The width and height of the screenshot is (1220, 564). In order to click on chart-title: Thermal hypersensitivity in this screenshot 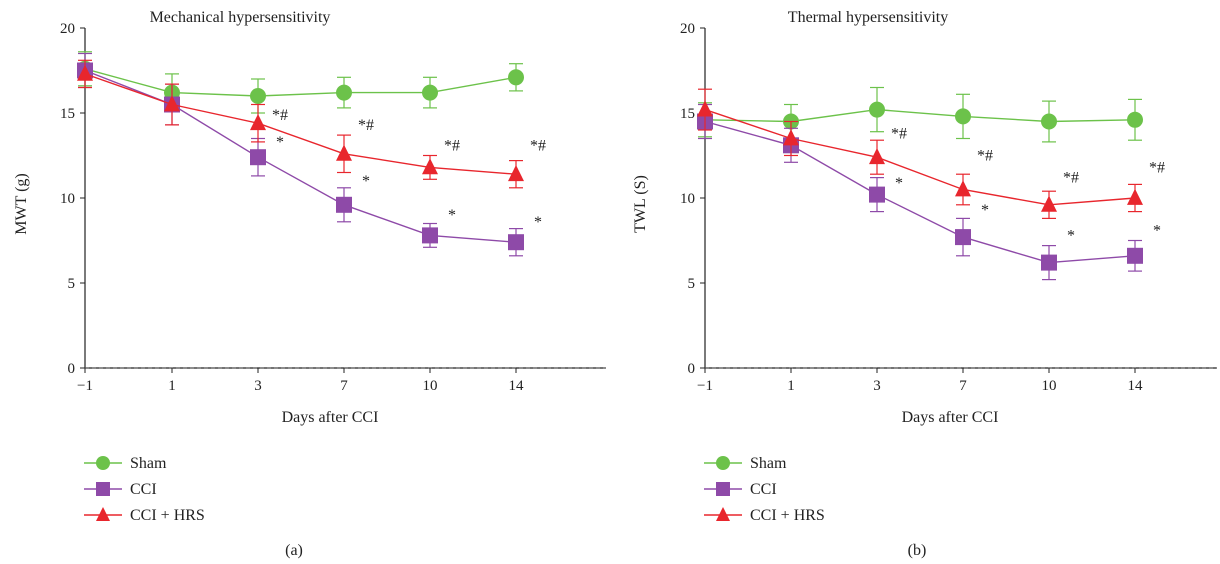, I will do `click(868, 17)`.